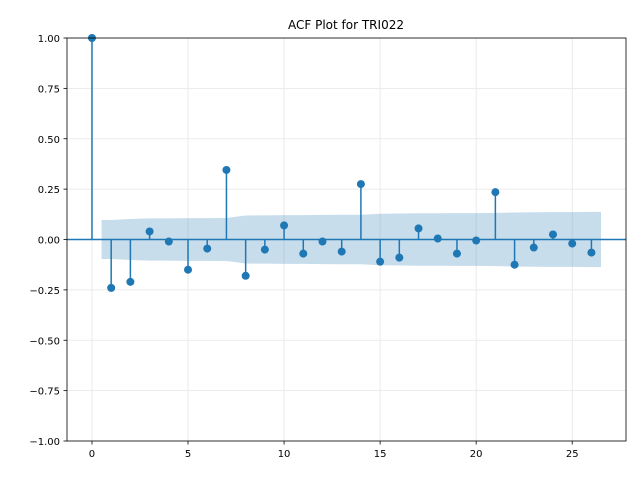  What do you see at coordinates (44, 442) in the screenshot?
I see `y-tick-label: −1.00` at bounding box center [44, 442].